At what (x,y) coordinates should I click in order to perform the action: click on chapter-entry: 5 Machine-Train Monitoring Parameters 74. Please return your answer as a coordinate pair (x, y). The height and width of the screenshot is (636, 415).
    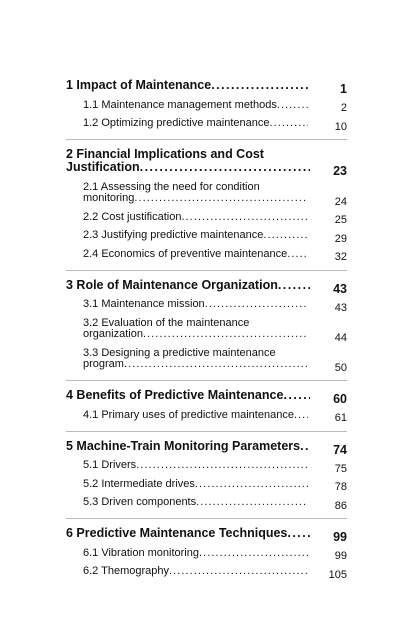
    Looking at the image, I should click on (206, 447).